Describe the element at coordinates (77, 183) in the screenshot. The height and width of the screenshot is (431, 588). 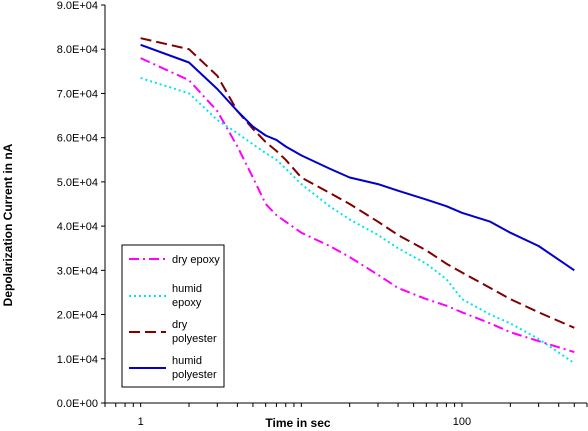
I see `y-tick-label: 5.0E+04` at that location.